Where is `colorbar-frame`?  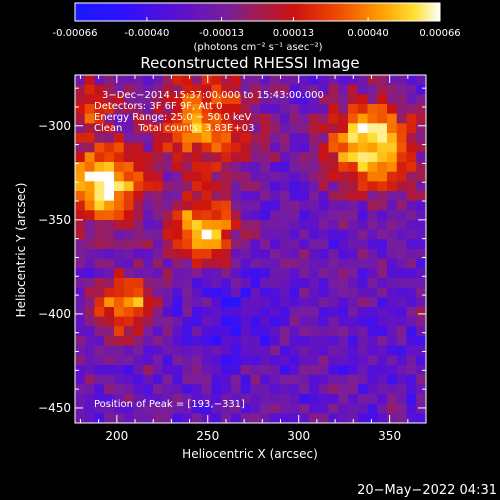 colorbar-frame is located at coordinates (257, 12).